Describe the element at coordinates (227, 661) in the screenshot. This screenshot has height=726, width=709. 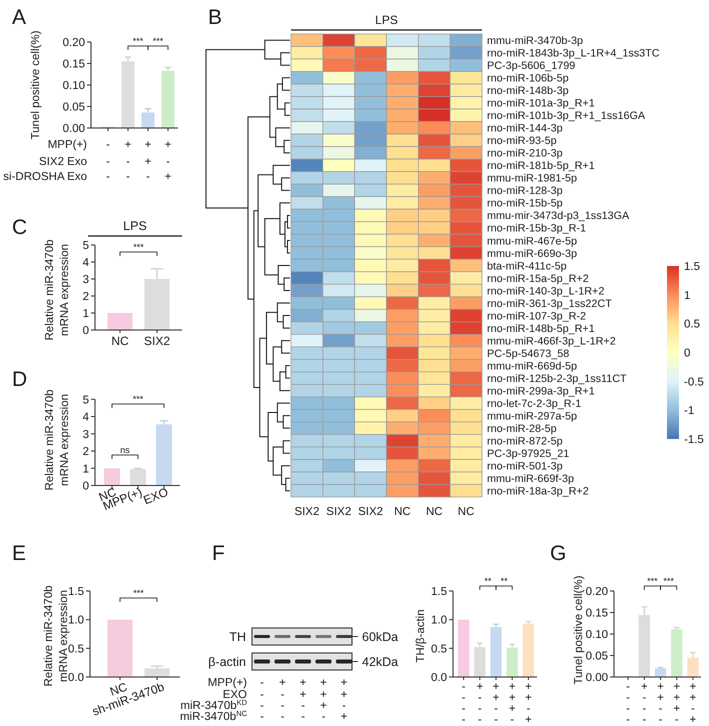
I see `text: β-actin` at that location.